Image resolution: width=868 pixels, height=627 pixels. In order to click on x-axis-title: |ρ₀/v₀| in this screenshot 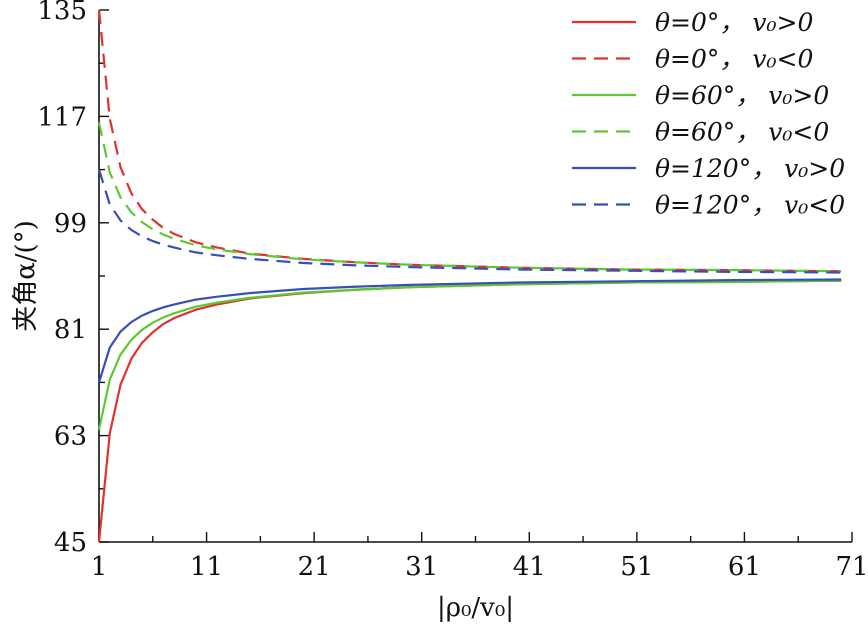, I will do `click(475, 608)`.